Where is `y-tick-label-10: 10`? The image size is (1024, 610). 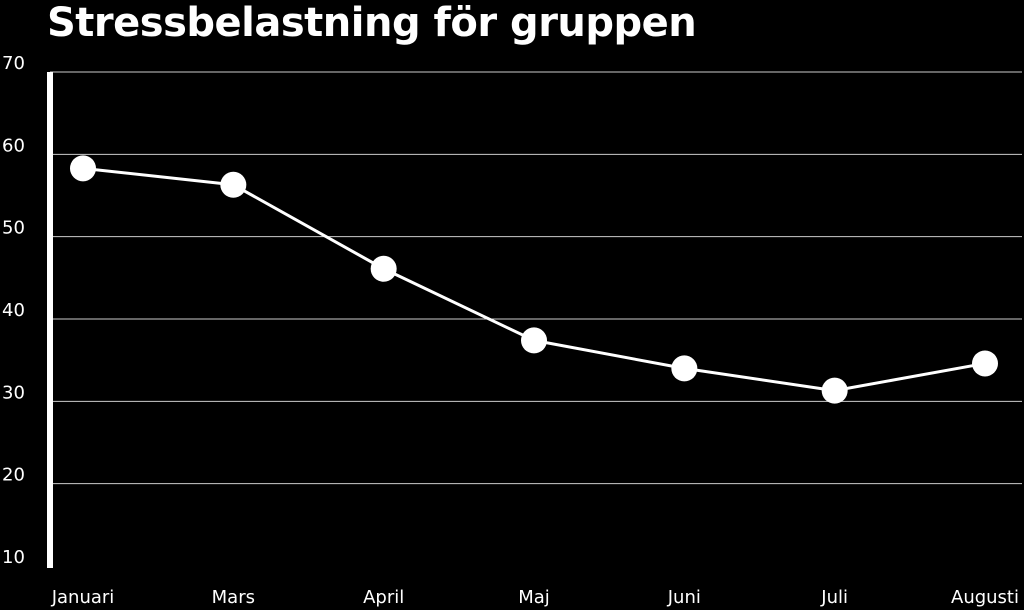 y-tick-label-10: 10 is located at coordinates (13, 557).